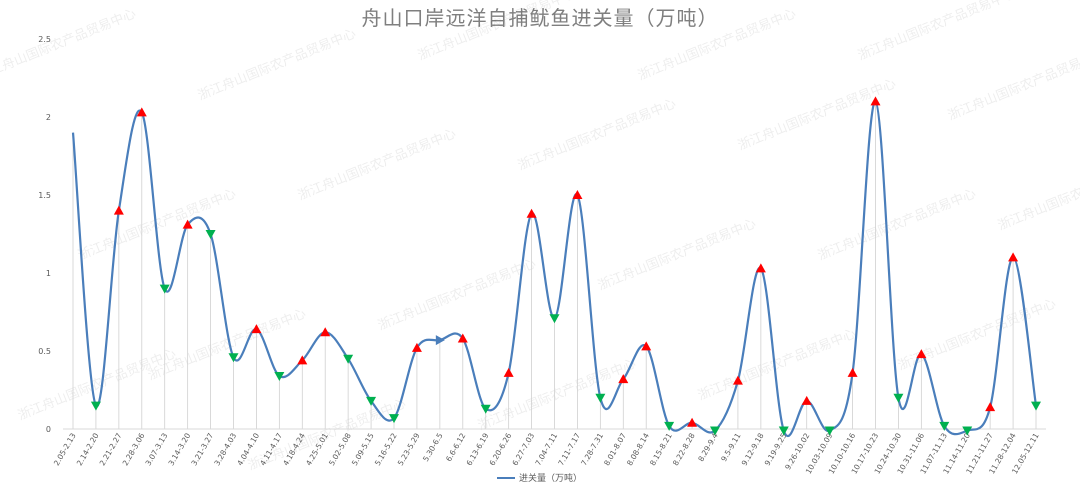 This screenshot has height=489, width=1080. Describe the element at coordinates (44, 39) in the screenshot. I see `y-tick-label: 2.5` at that location.